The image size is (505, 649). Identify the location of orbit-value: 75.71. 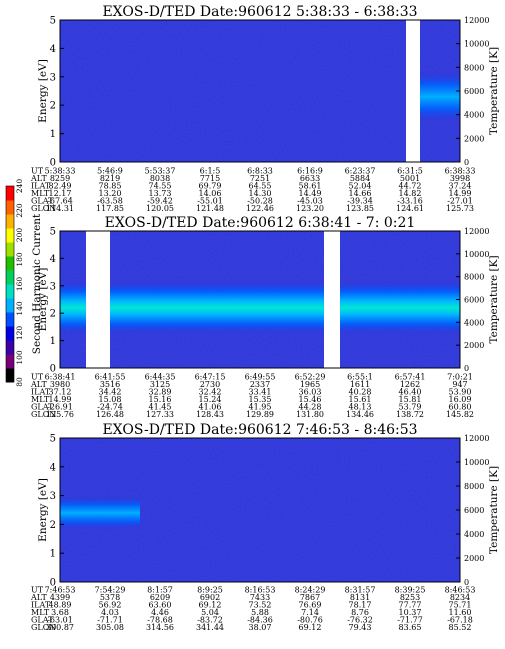
(460, 605).